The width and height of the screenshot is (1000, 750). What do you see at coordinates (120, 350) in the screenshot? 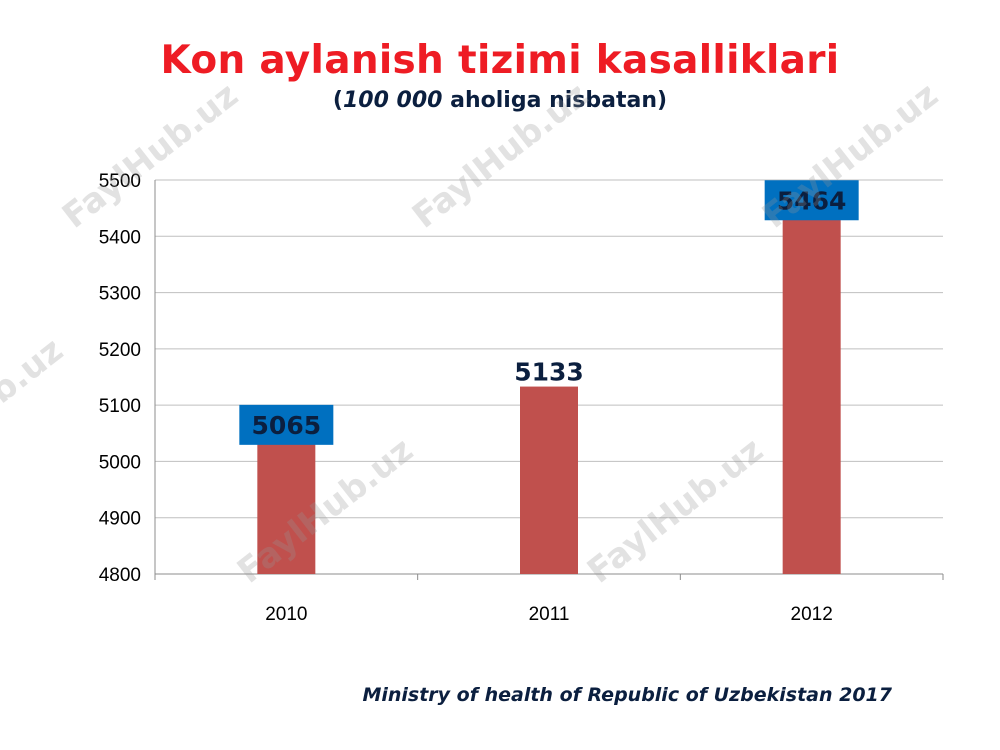
I see `y-tick-label: 5200` at bounding box center [120, 350].